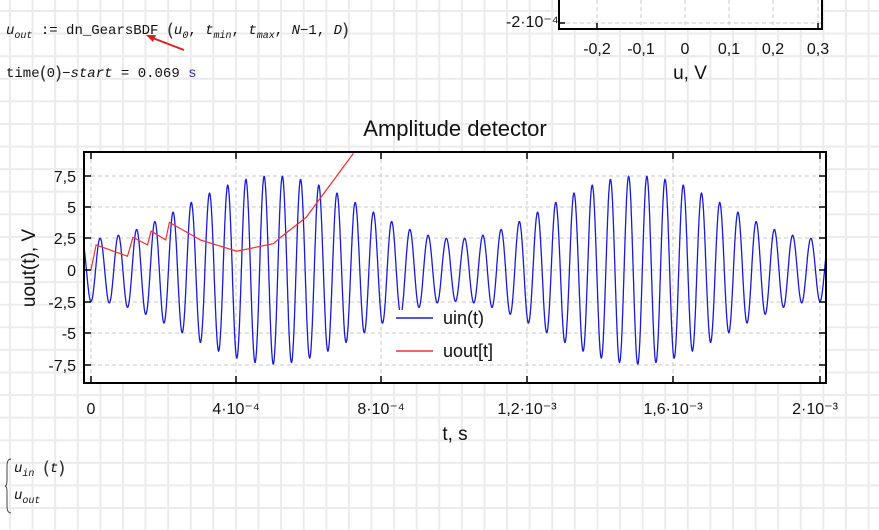 This screenshot has height=530, width=879. What do you see at coordinates (818, 49) in the screenshot?
I see `svg-text: 0,3` at bounding box center [818, 49].